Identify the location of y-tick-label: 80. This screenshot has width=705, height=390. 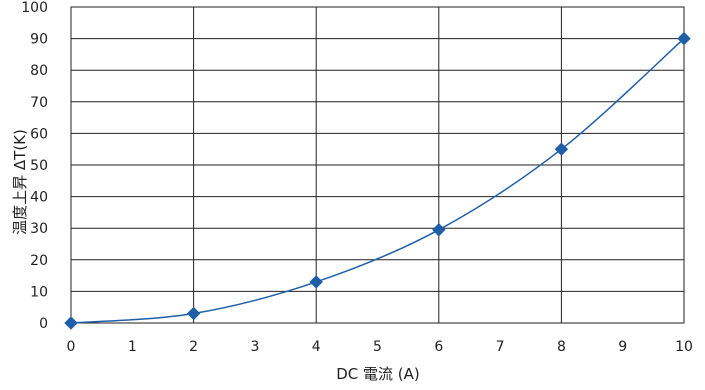
(39, 71).